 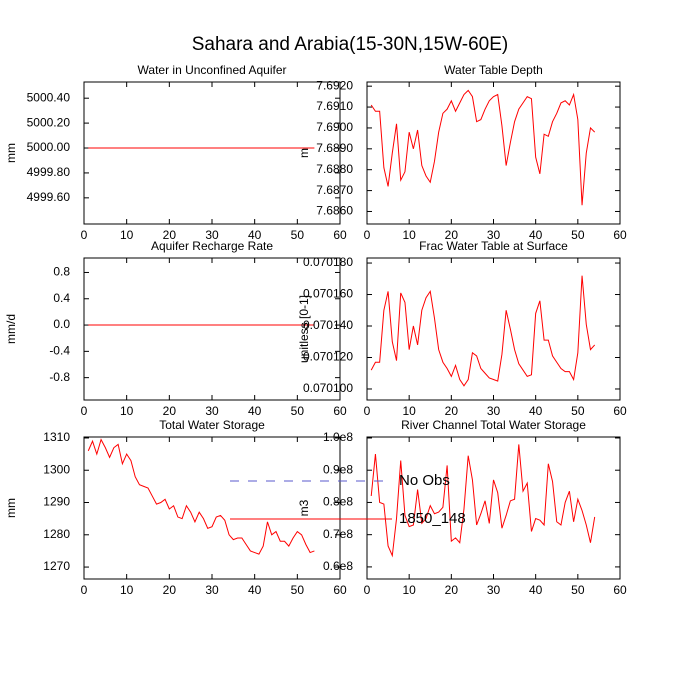 I want to click on y-axis-label: m, so click(x=304, y=153).